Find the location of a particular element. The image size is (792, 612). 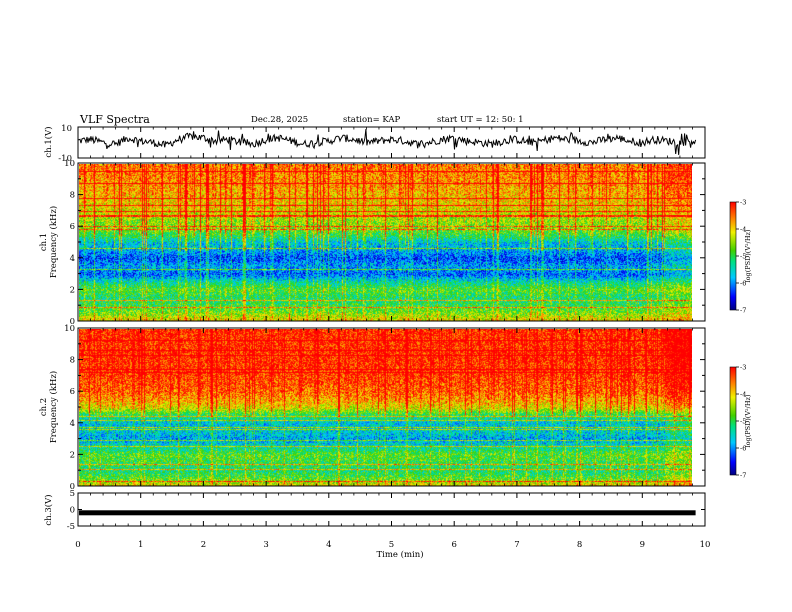

time-tick-label: 5 is located at coordinates (391, 545).